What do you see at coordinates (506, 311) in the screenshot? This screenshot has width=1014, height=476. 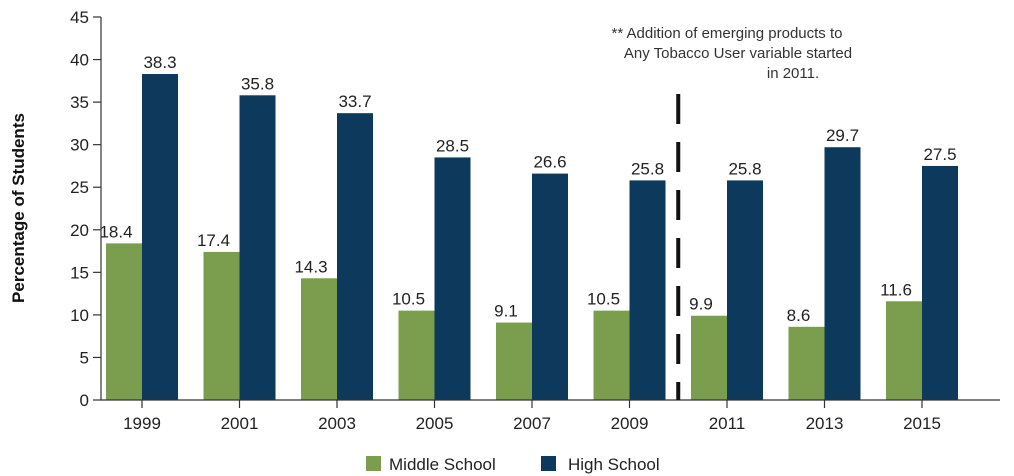 I see `data-label-middle-school-2007: 9.1` at bounding box center [506, 311].